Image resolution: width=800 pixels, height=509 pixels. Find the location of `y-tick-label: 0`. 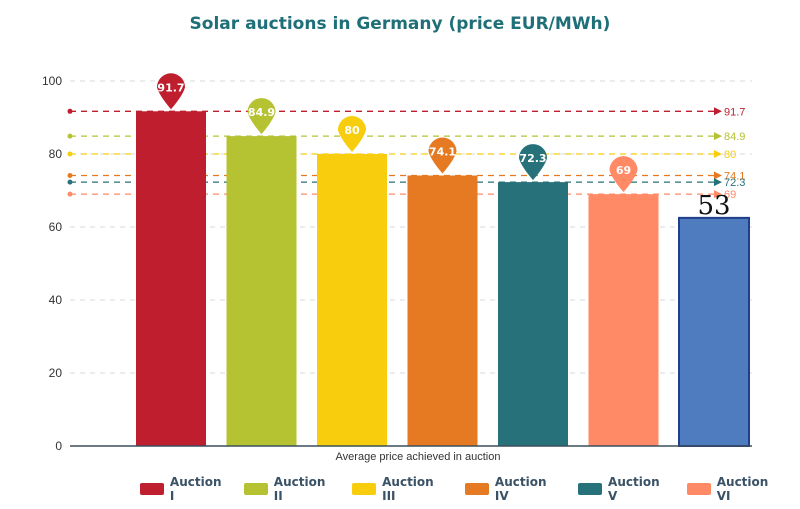

y-tick-label: 0 is located at coordinates (58, 446).